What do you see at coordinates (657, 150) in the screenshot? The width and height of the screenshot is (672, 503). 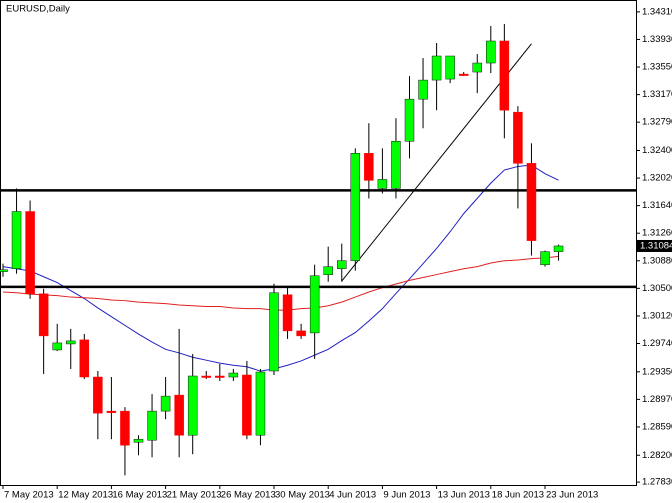 I see `y-tick-label: 1.32400` at bounding box center [657, 150].